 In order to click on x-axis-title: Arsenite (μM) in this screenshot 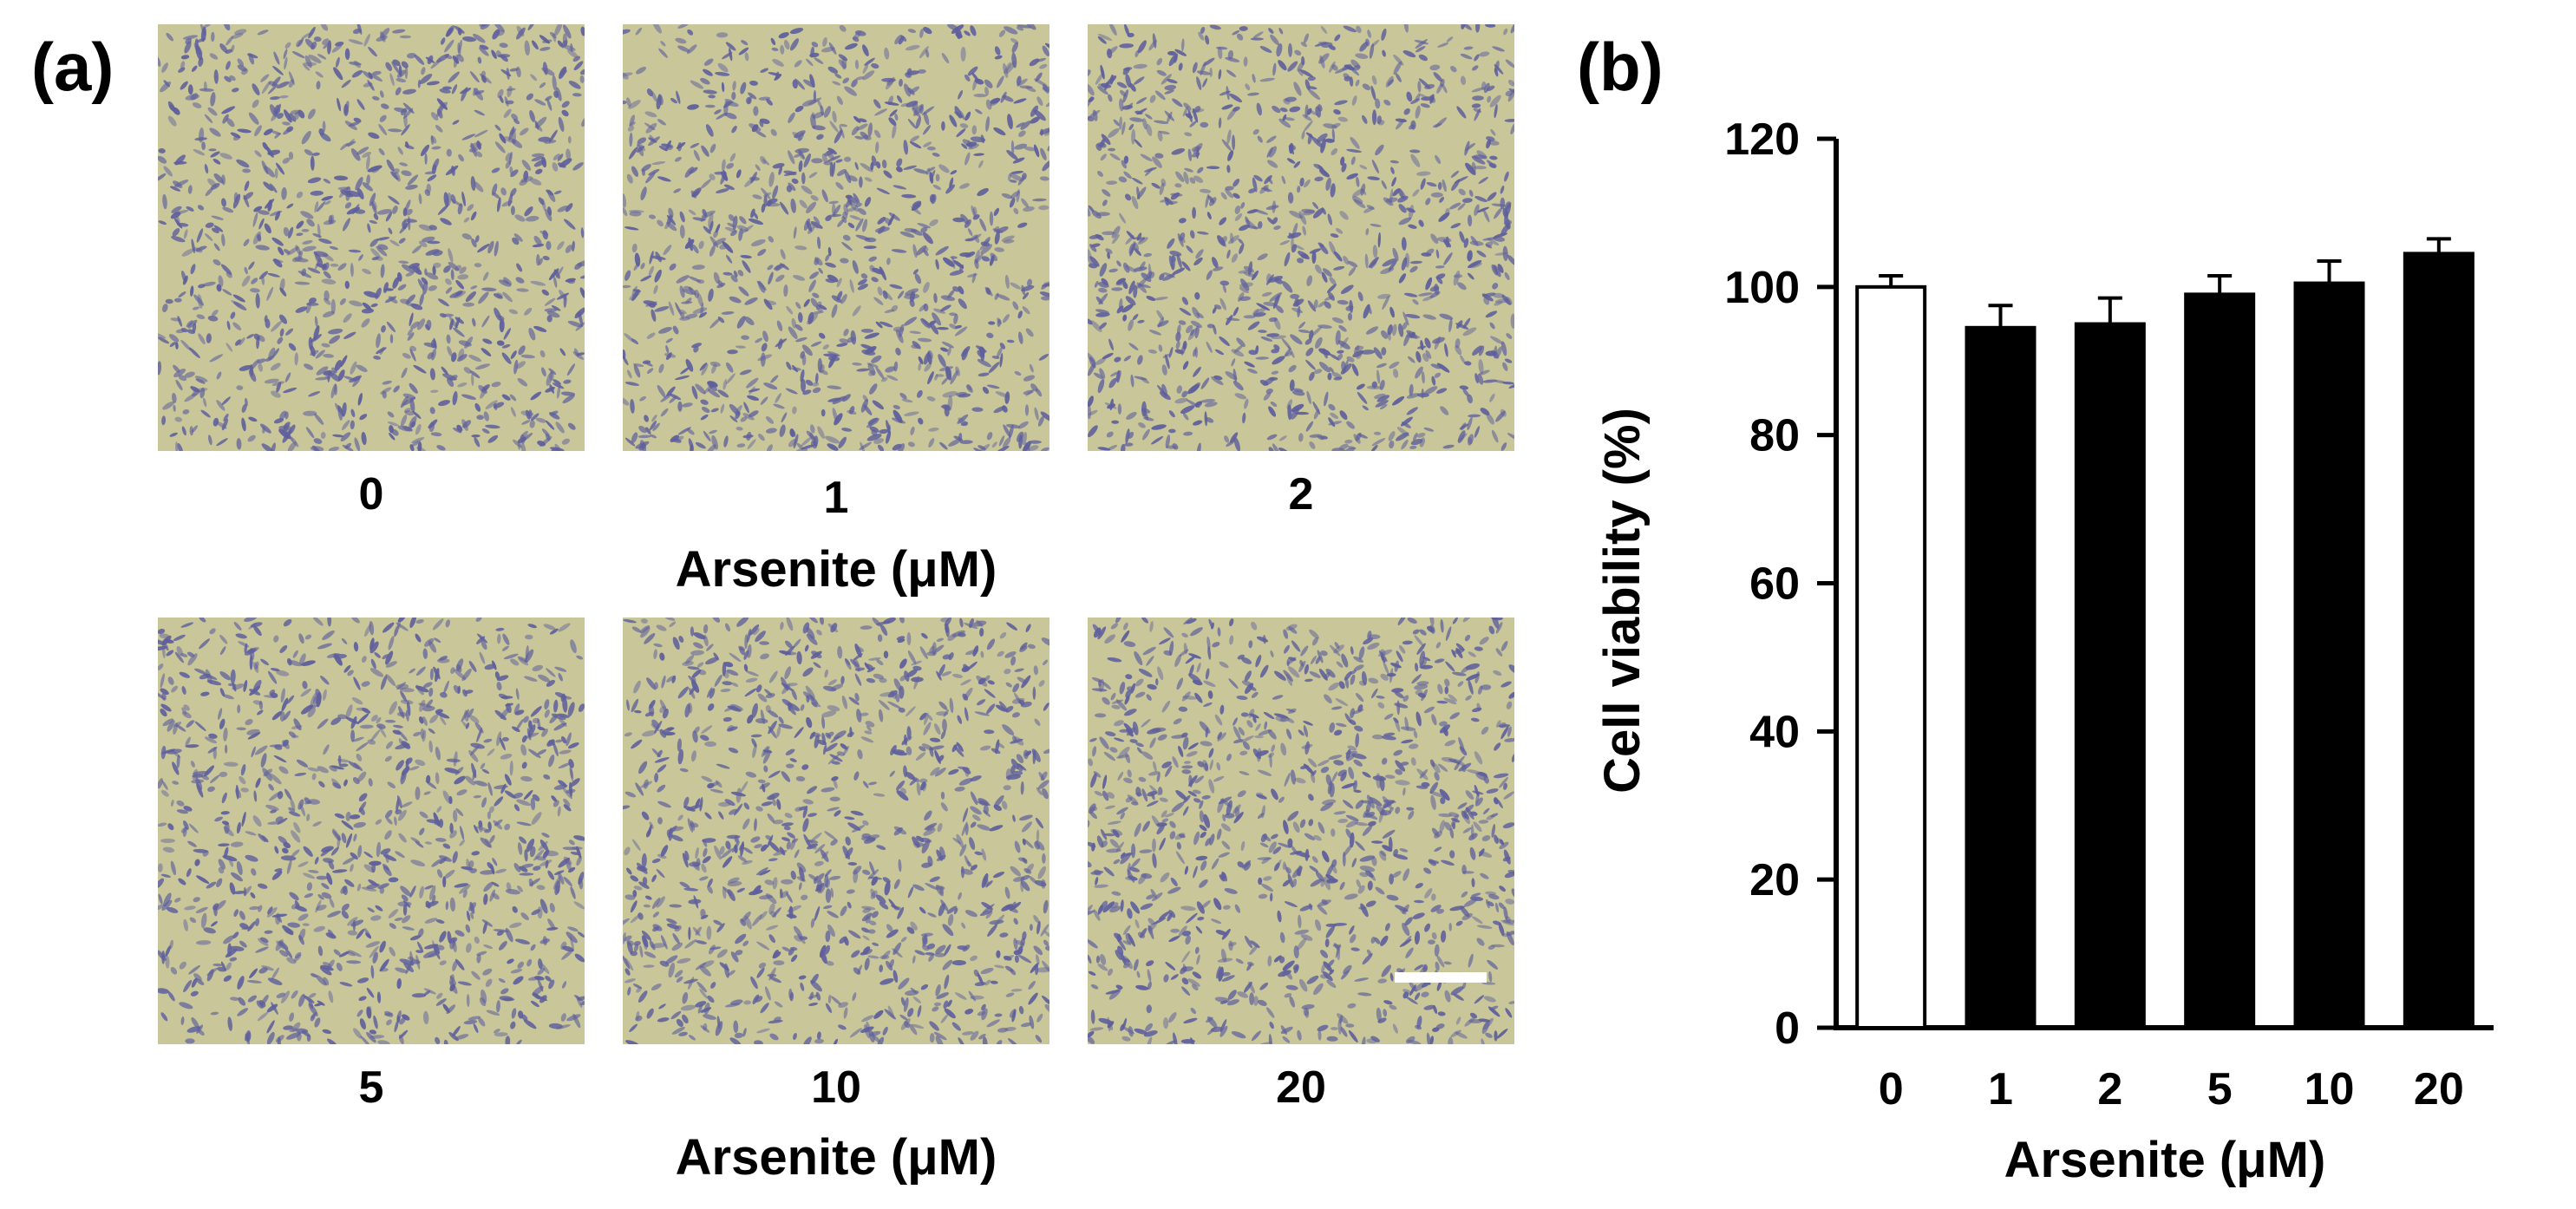, I will do `click(2165, 1160)`.